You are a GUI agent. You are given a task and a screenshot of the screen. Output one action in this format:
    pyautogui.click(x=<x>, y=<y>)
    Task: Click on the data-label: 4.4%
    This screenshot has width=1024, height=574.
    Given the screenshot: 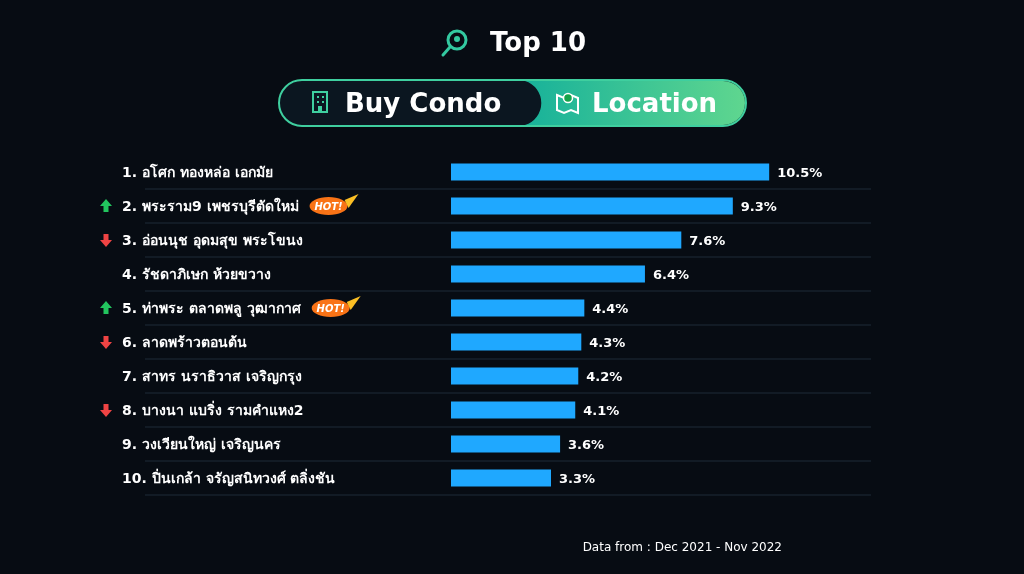 What is the action you would take?
    pyautogui.click(x=610, y=308)
    